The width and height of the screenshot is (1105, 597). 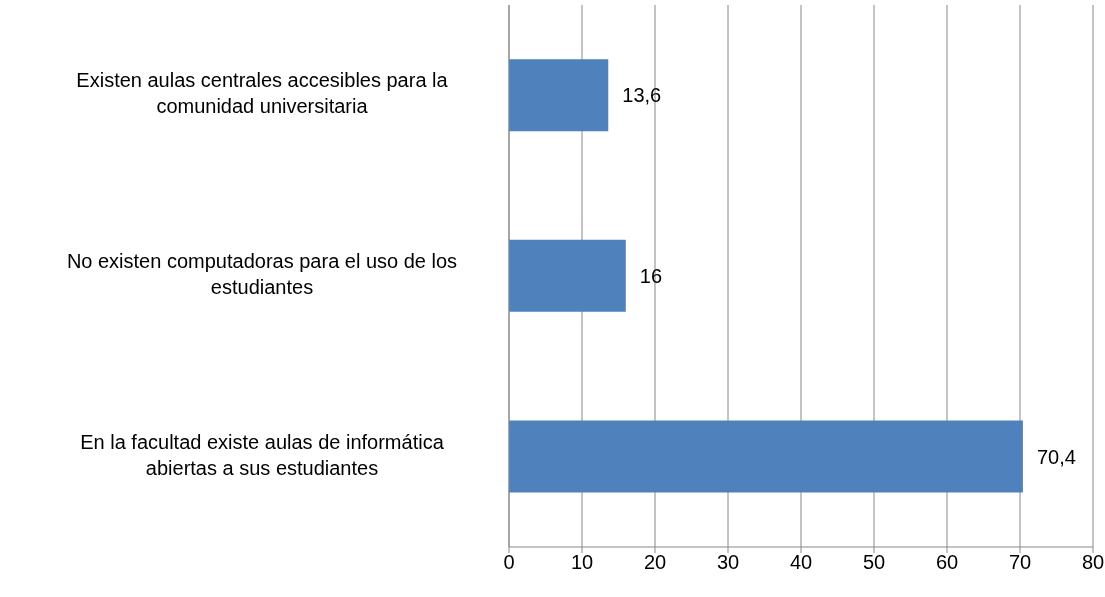 What do you see at coordinates (582, 562) in the screenshot?
I see `x-tick-label: 10` at bounding box center [582, 562].